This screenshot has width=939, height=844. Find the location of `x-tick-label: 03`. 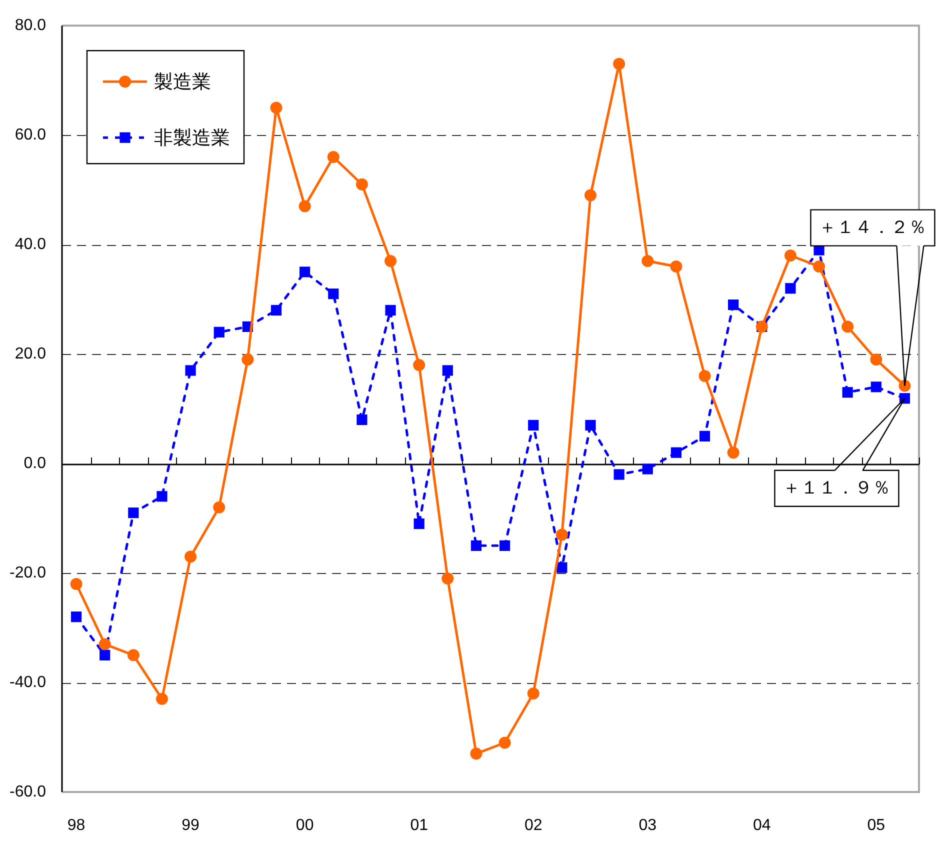

x-tick-label: 03 is located at coordinates (647, 825).